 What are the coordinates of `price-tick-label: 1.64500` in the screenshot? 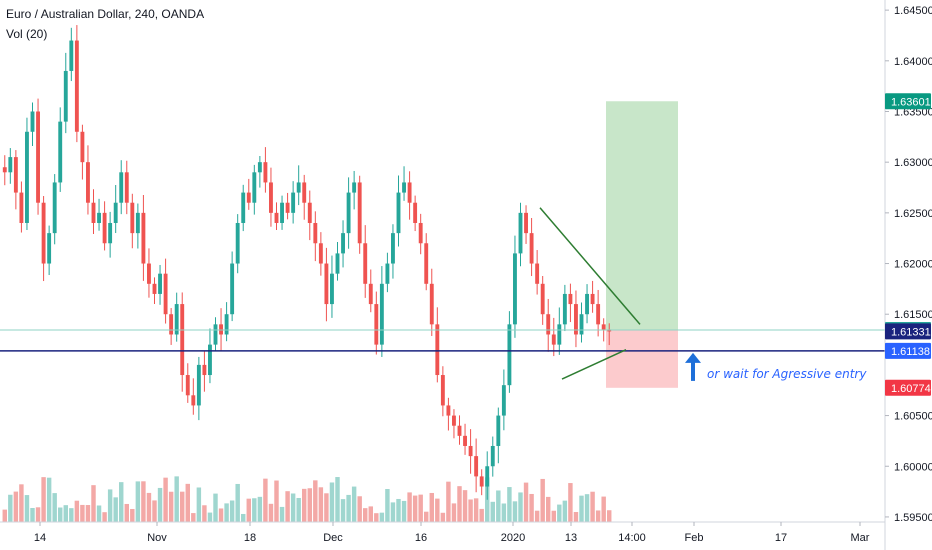 It's located at (913, 11).